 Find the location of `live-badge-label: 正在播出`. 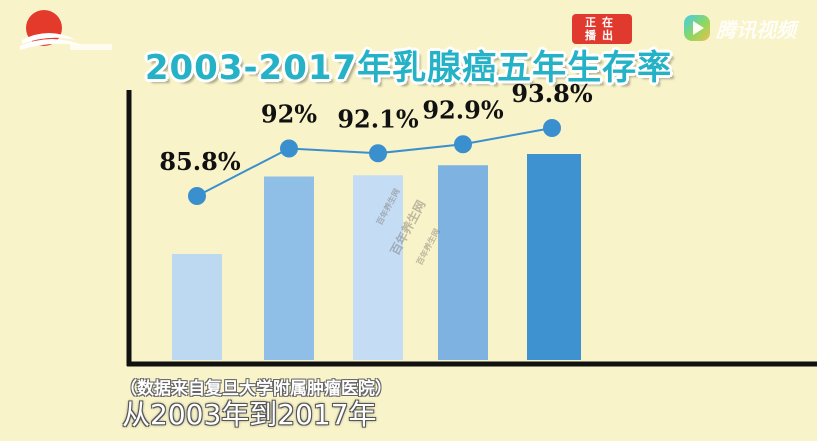

live-badge-label: 正在播出 is located at coordinates (602, 29).